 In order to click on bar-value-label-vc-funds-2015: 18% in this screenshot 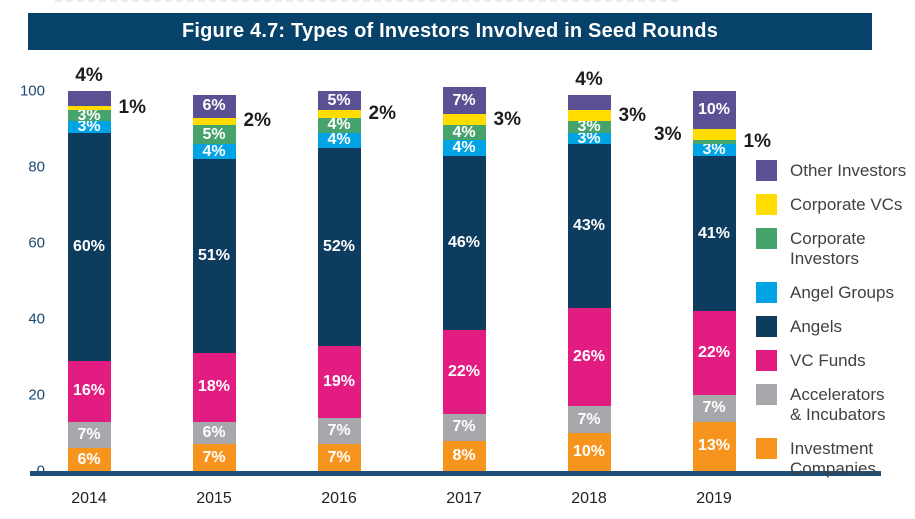, I will do `click(214, 387)`.